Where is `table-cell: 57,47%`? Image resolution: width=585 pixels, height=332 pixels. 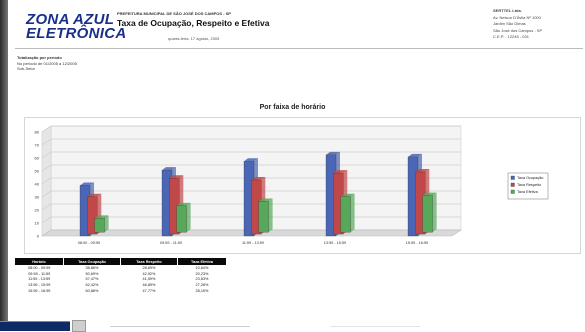 table-cell: 57,47% is located at coordinates (92, 279).